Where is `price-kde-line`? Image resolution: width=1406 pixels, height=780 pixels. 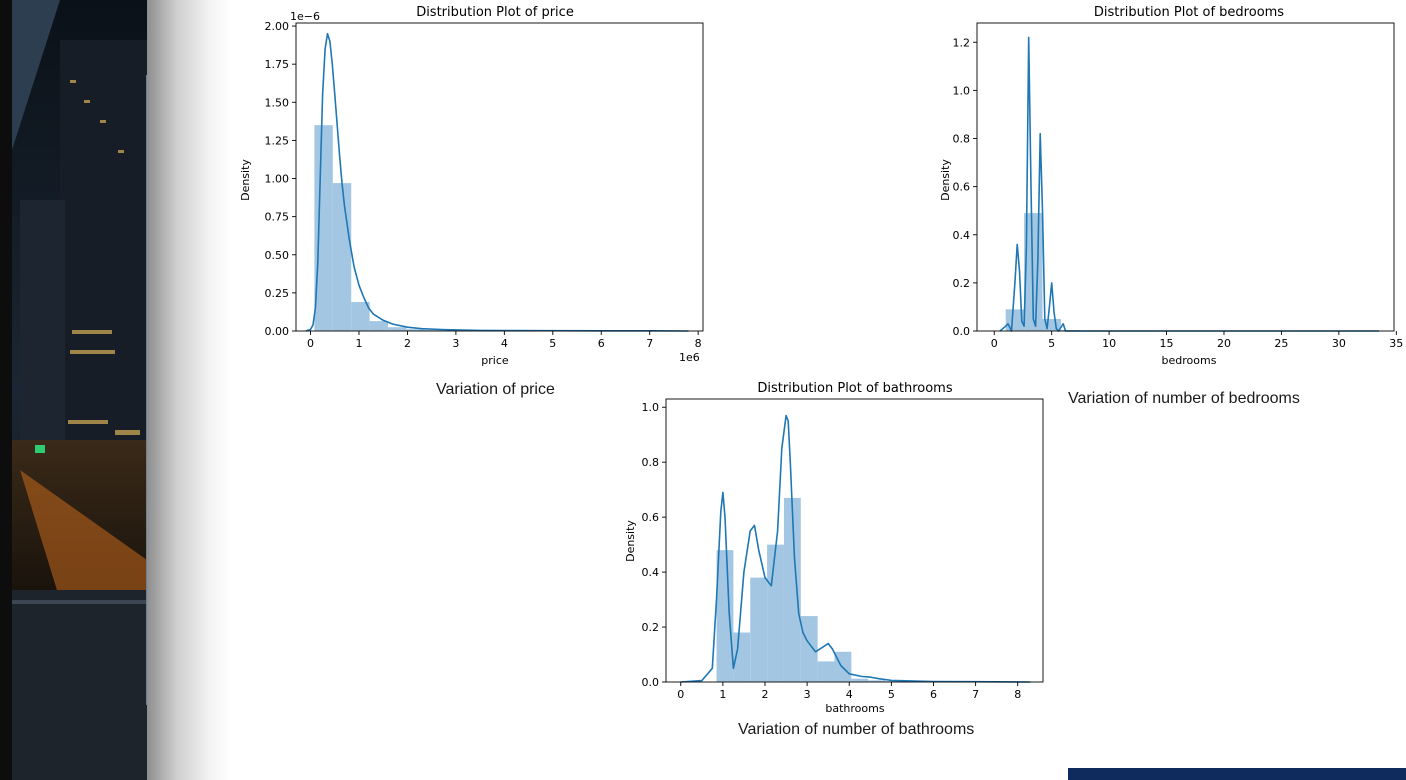
price-kde-line is located at coordinates (497, 182).